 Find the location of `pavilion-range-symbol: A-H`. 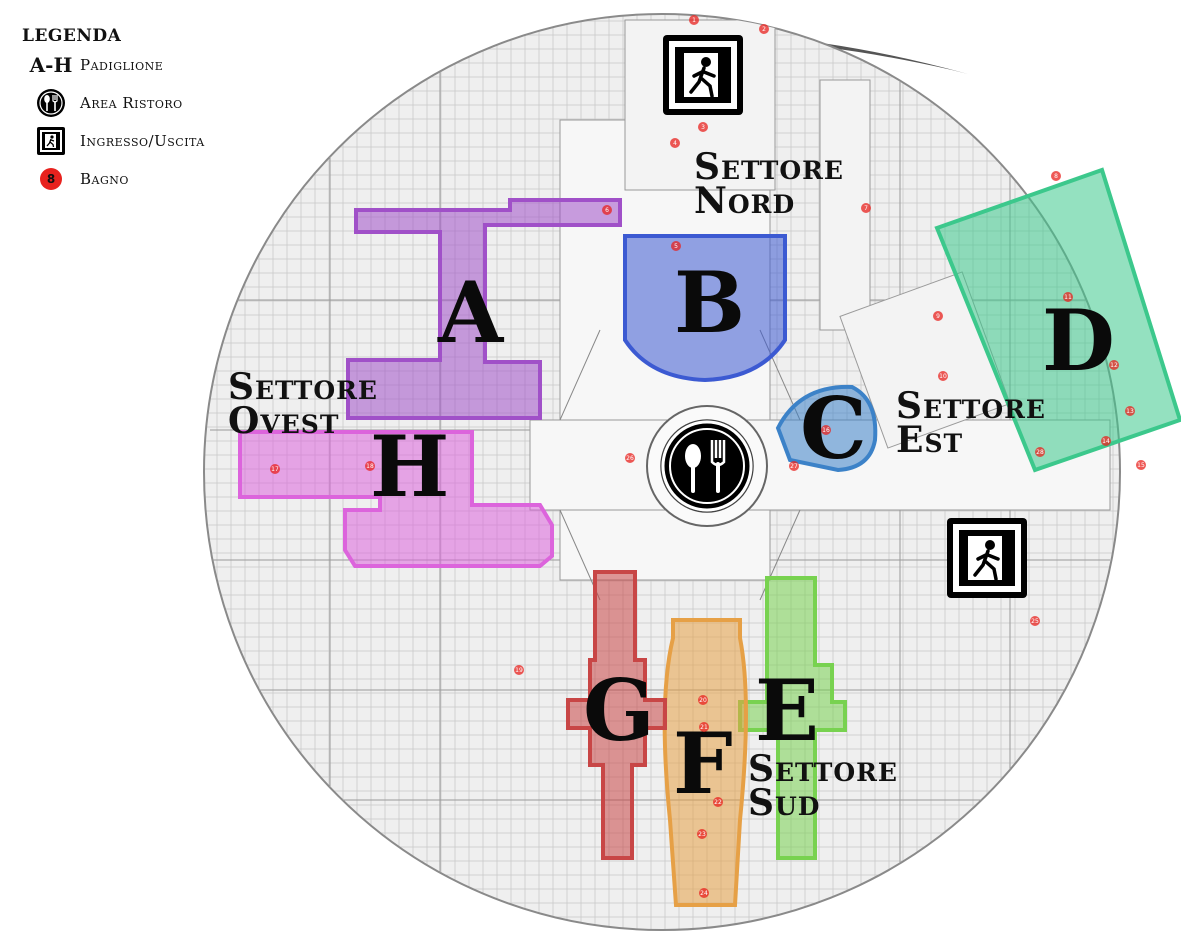

pavilion-range-symbol: A-H is located at coordinates (51, 65).